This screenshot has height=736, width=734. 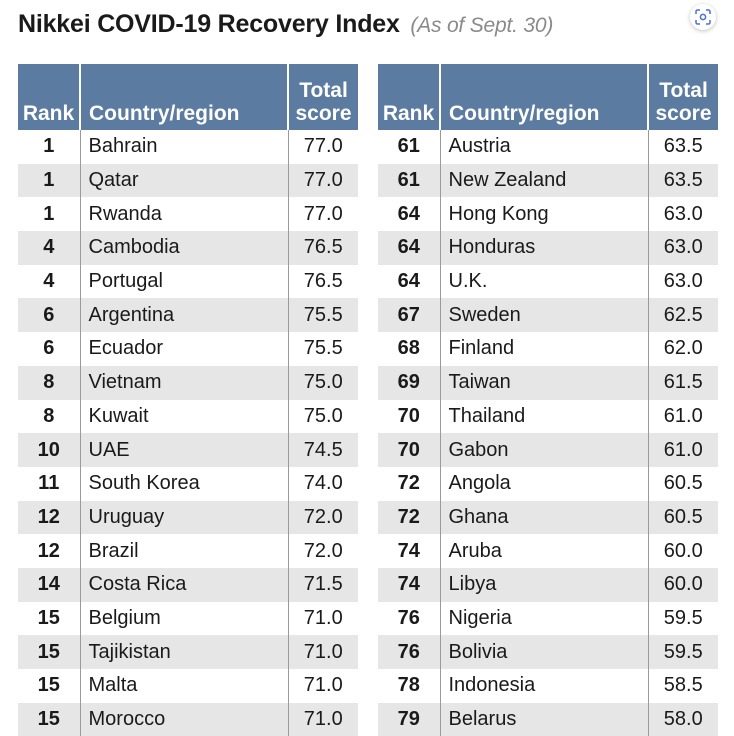 I want to click on country-cell: Tajikistan, so click(x=184, y=652).